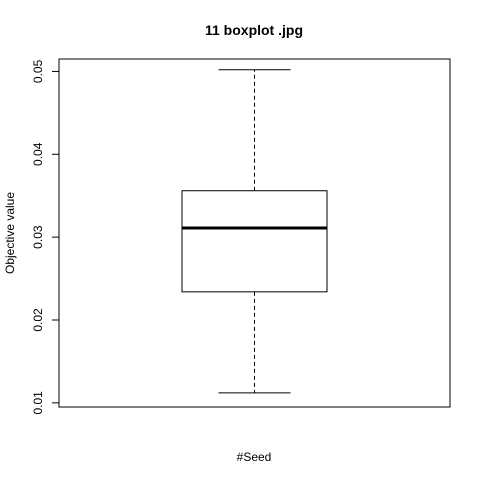  Describe the element at coordinates (38, 71) in the screenshot. I see `y-tick-label: 0.05` at that location.